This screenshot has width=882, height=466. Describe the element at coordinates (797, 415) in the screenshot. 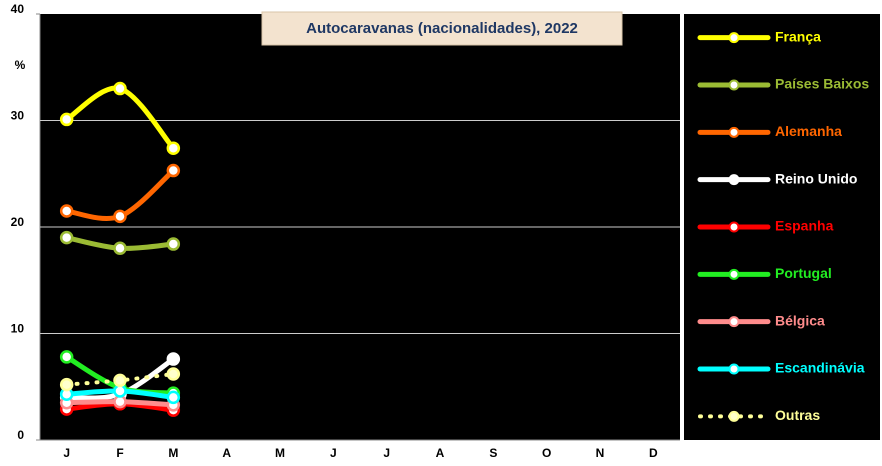

I see `legend-label: Outras` at that location.